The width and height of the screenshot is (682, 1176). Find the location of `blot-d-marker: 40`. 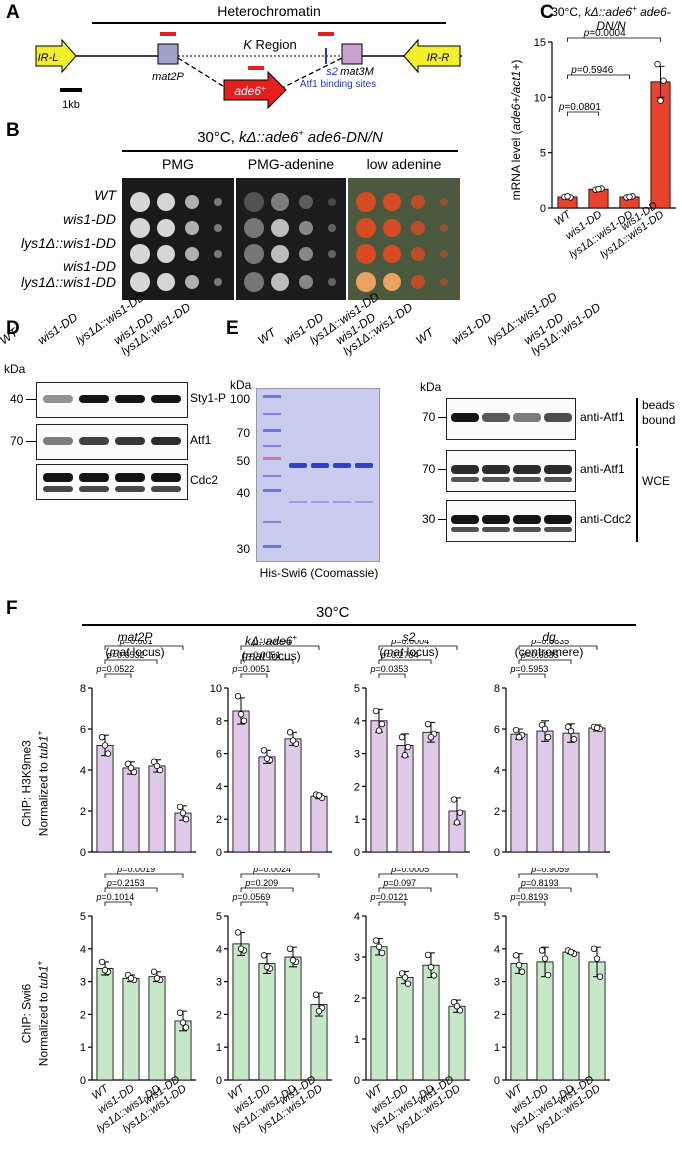

blot-d-marker: 40 is located at coordinates (17, 399).